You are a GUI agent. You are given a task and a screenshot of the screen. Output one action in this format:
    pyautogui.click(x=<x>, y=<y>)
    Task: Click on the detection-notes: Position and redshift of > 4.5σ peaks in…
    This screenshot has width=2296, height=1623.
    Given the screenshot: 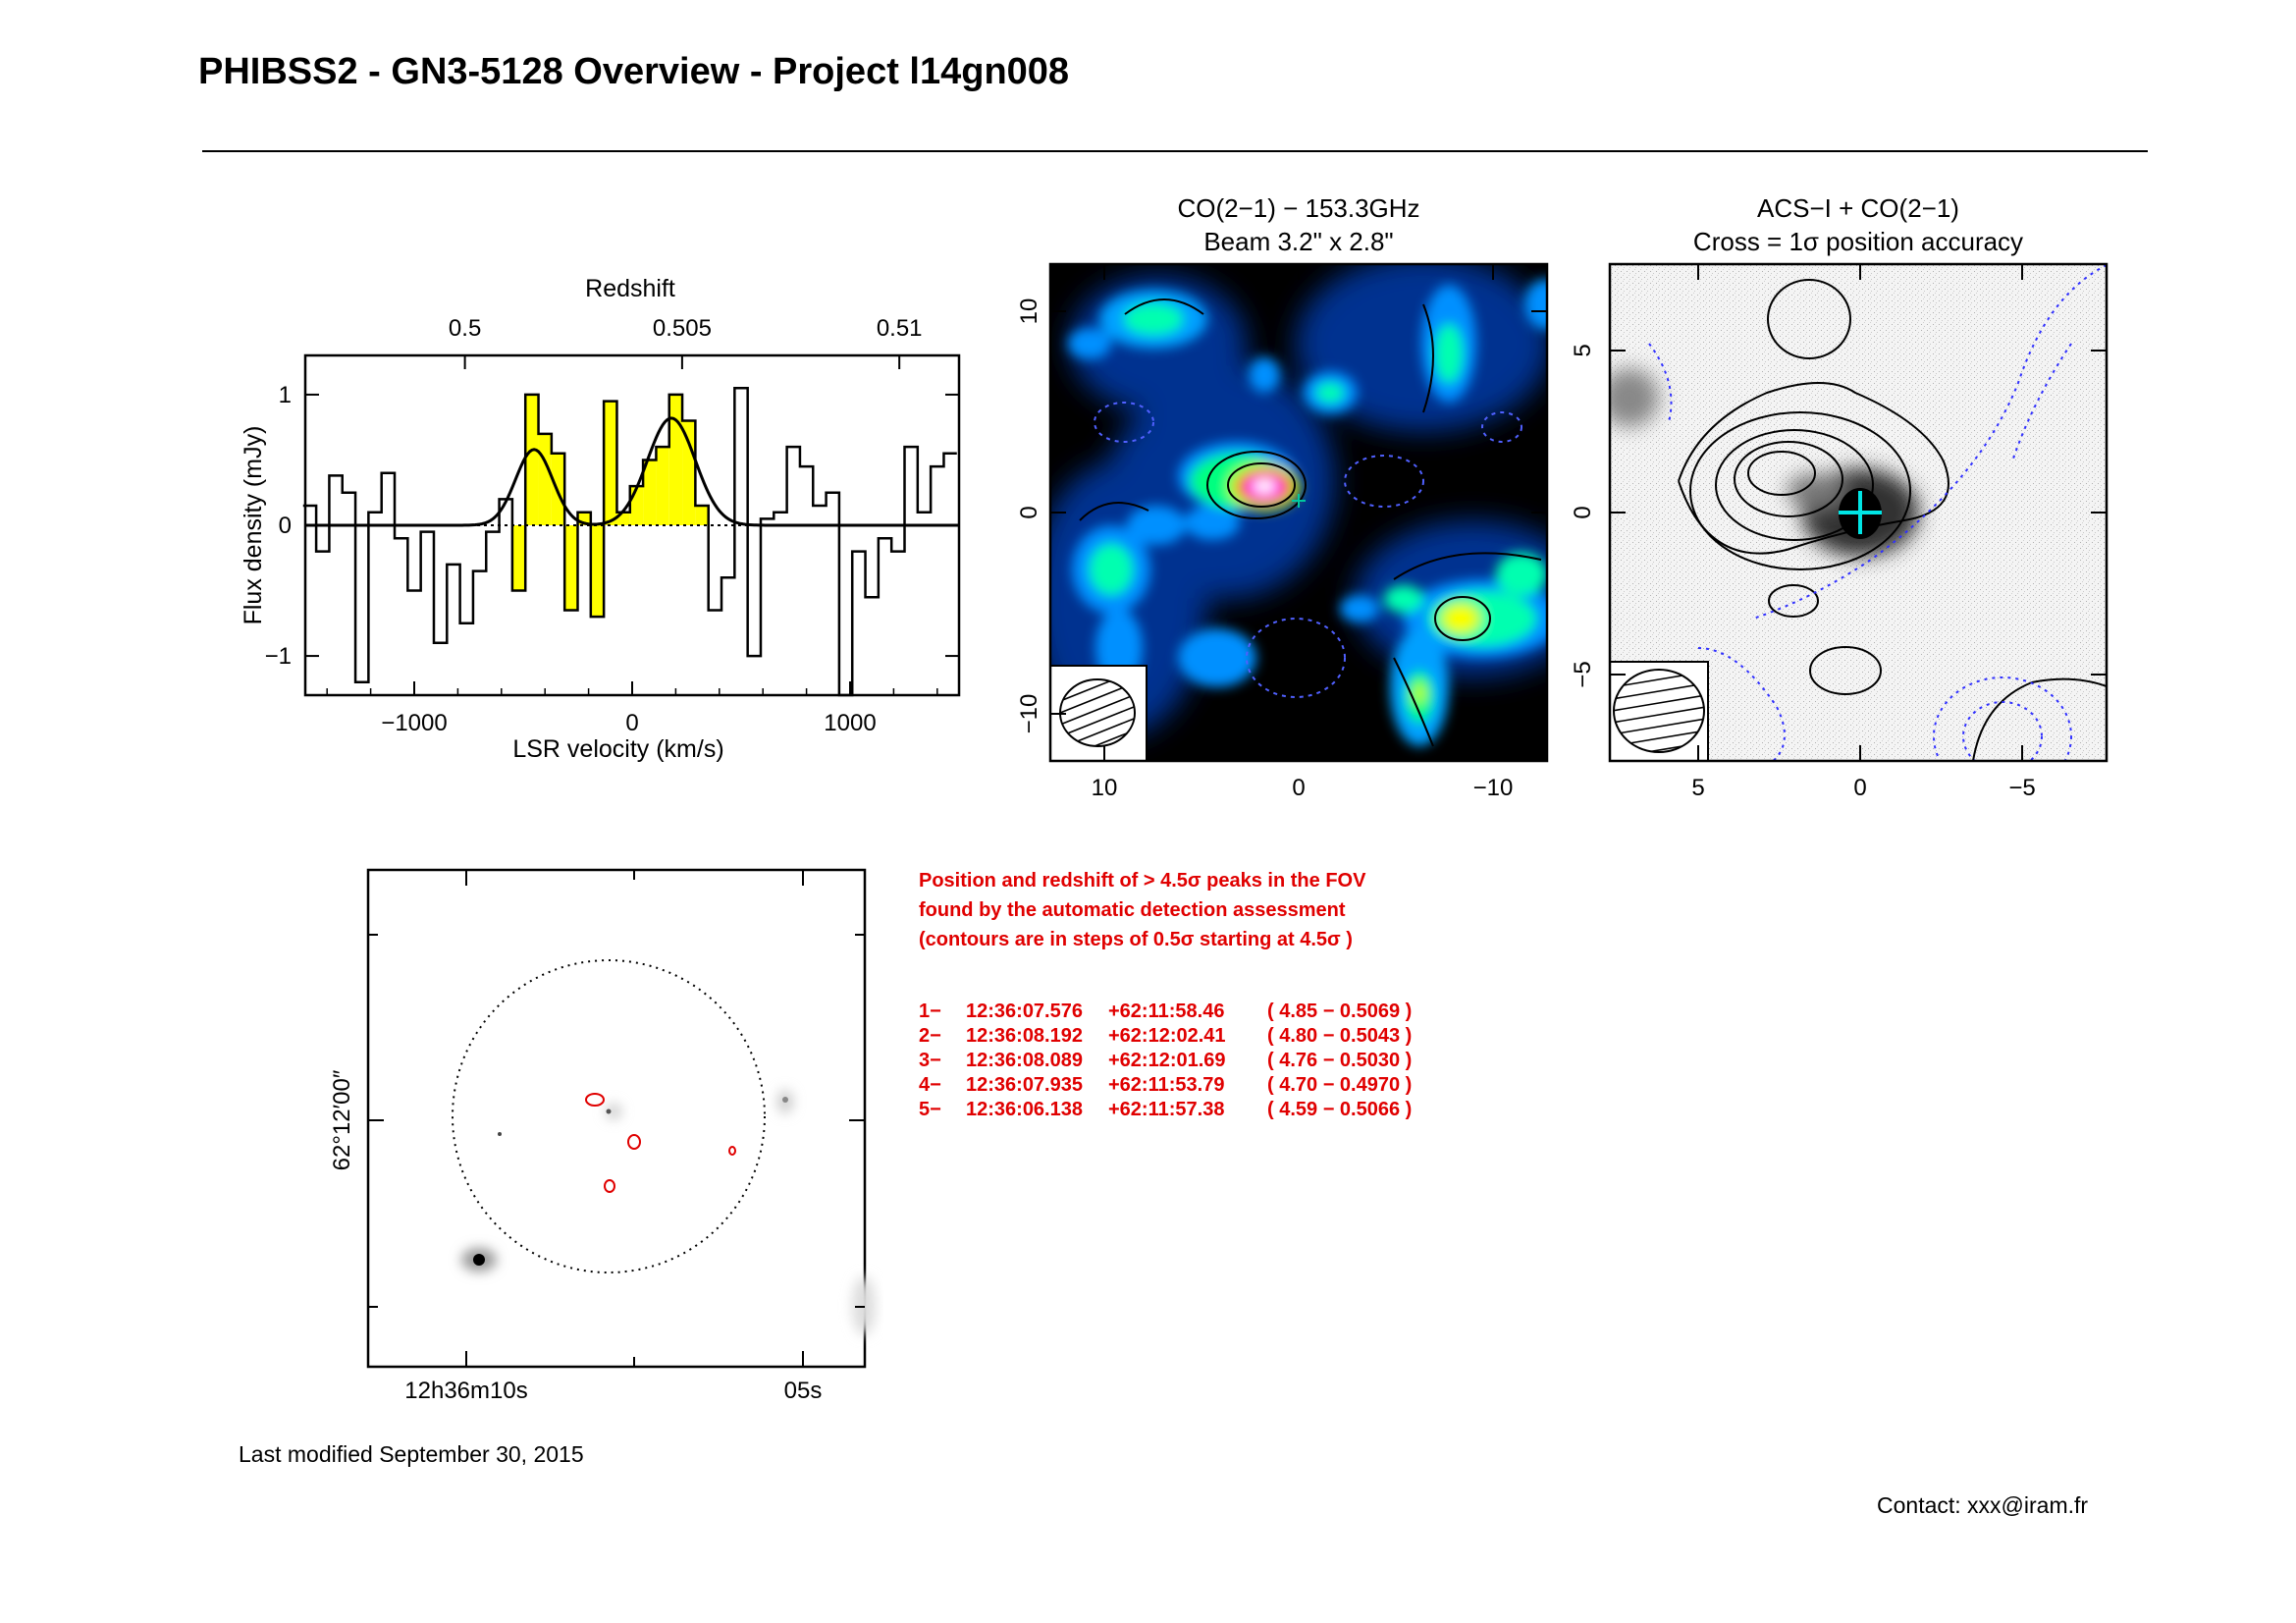 What is the action you would take?
    pyautogui.click(x=1142, y=910)
    